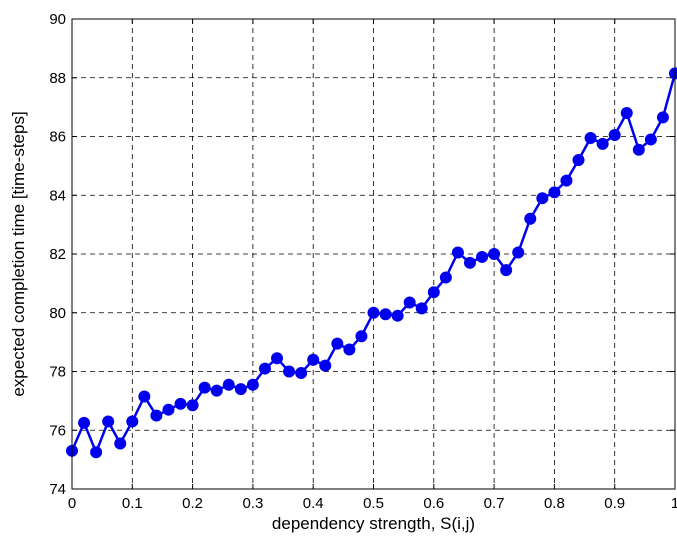 The width and height of the screenshot is (677, 542). Describe the element at coordinates (313, 503) in the screenshot. I see `x-tick-label: 0.4` at that location.